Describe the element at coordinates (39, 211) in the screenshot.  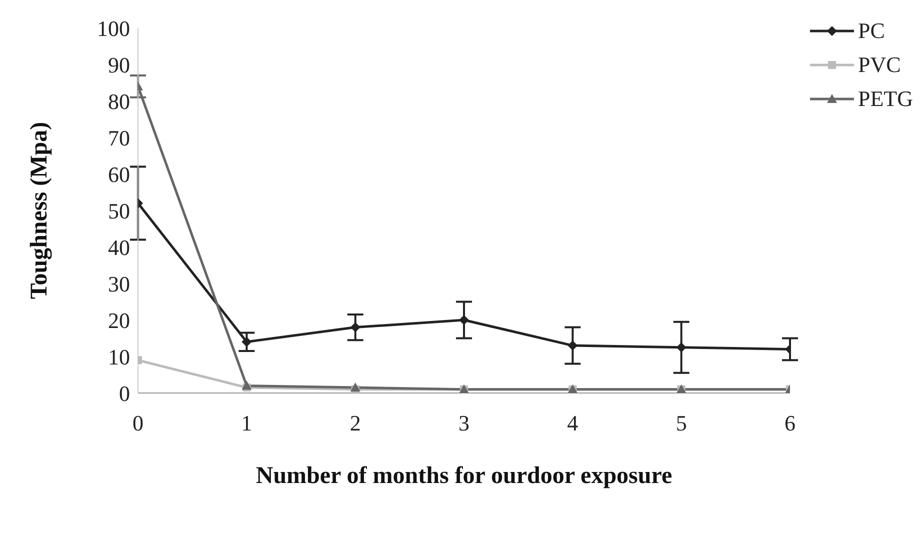
I see `y-axis-title: Toughness (Mpa)` at that location.